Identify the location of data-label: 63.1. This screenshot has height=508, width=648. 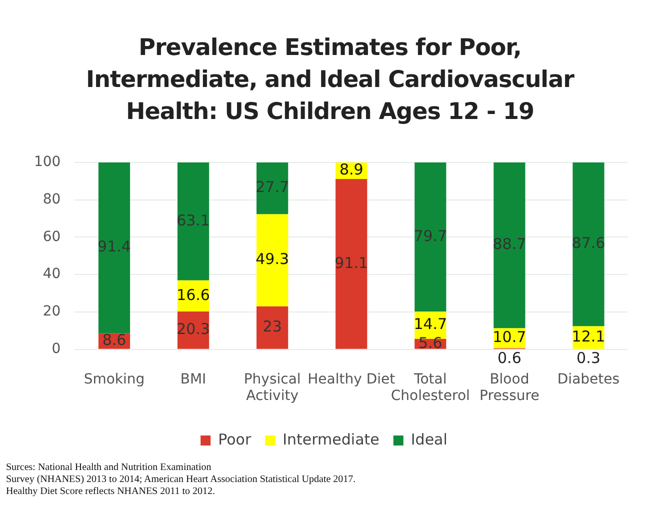
(193, 220).